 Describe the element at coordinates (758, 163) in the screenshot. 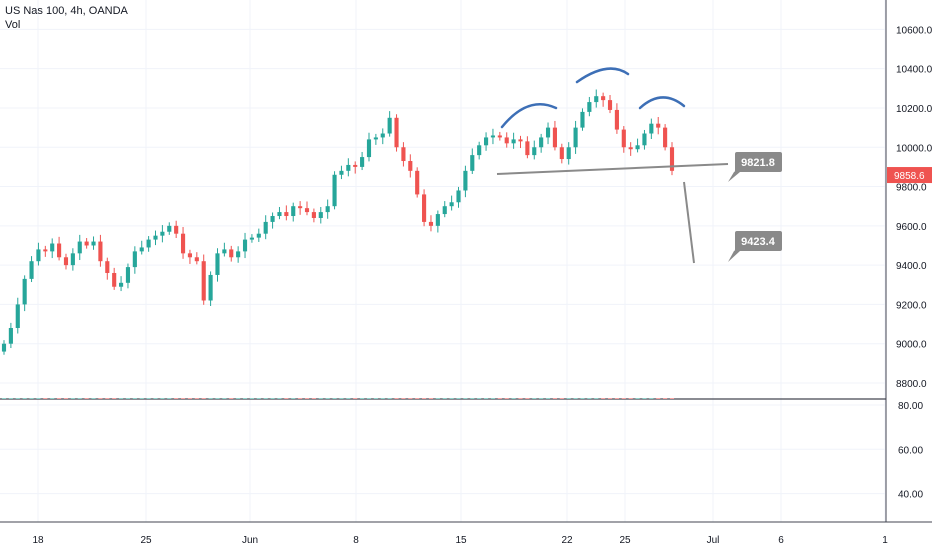

I see `neckline-value: 9821.8` at that location.